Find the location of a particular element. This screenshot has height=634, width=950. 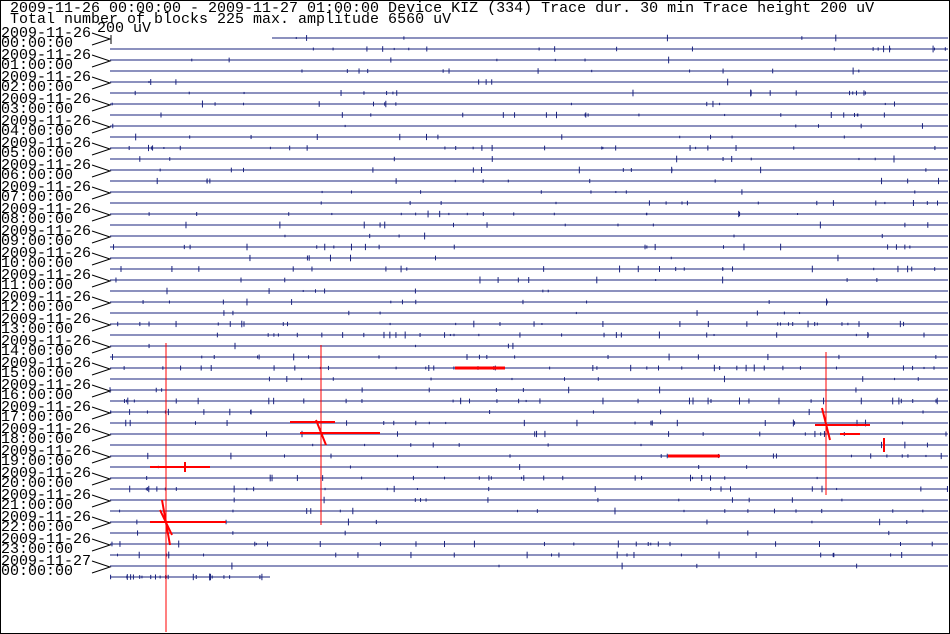

row-time: 06:00:00 is located at coordinates (37, 175).